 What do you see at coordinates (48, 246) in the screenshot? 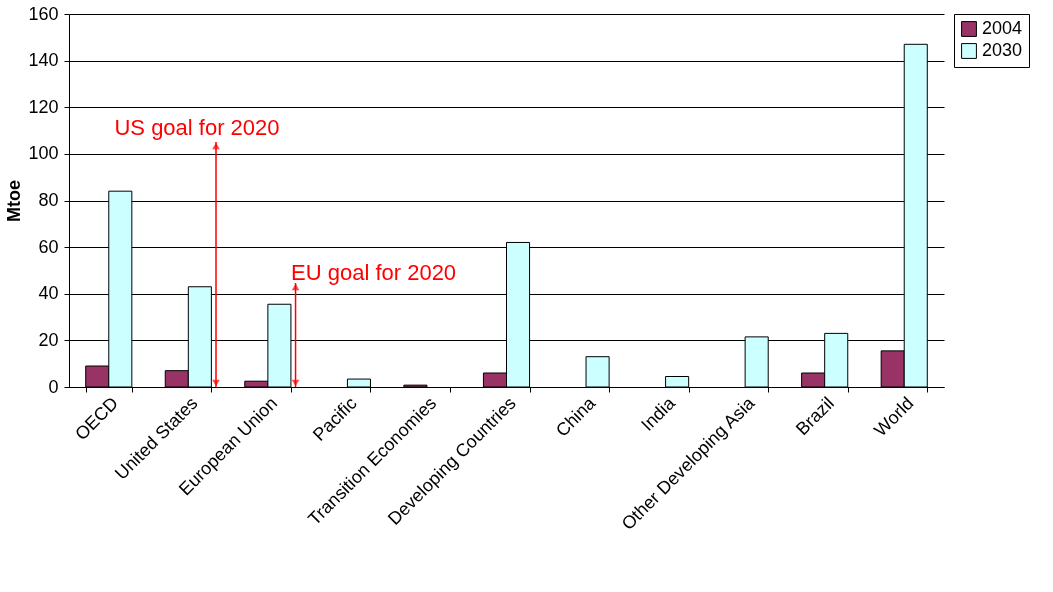
I see `y-tick-label: 60` at bounding box center [48, 246].